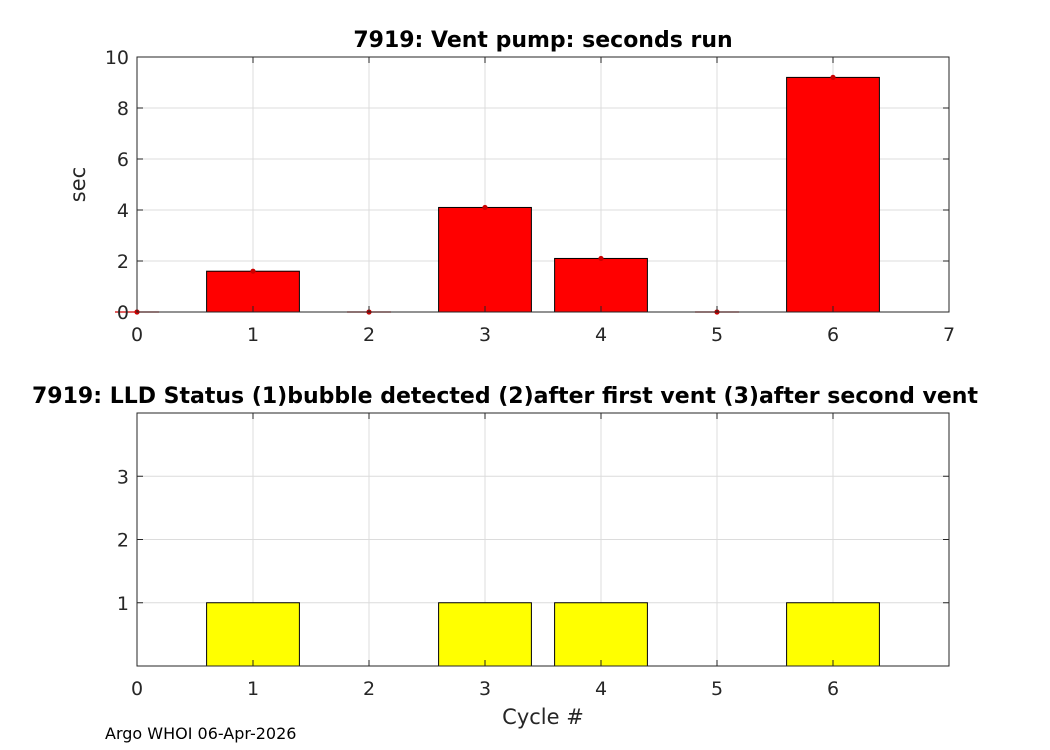  Describe the element at coordinates (123, 604) in the screenshot. I see `y-tick-label: 1` at that location.